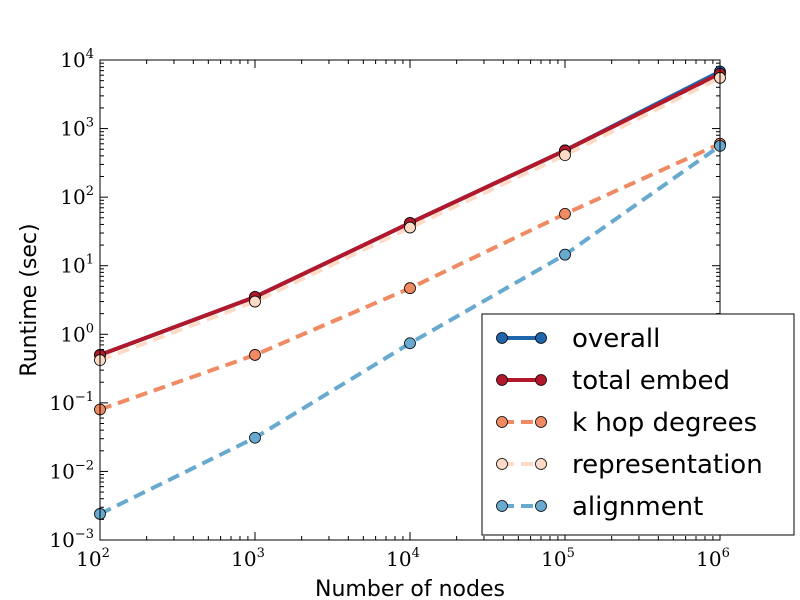 The height and width of the screenshot is (600, 800). I want to click on x-tick-label: 104, so click(403, 558).